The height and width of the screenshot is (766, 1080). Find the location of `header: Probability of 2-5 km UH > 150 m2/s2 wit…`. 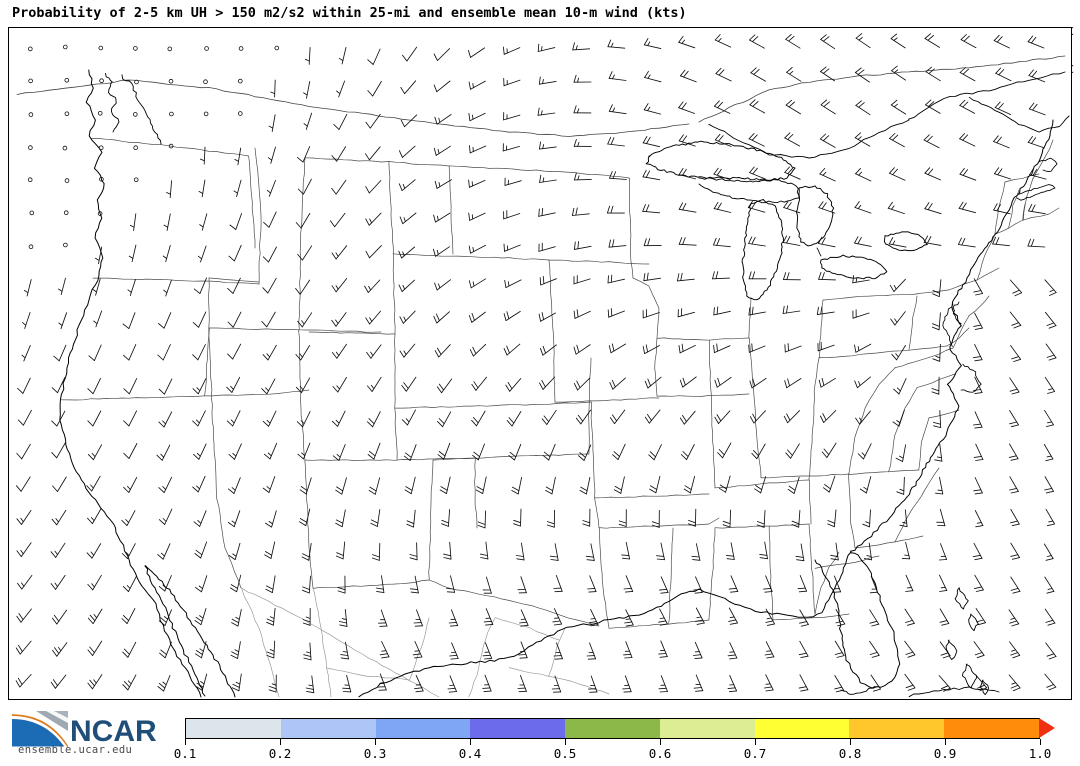

header: Probability of 2-5 km UH > 150 m2/s2 wit… is located at coordinates (540, 37).